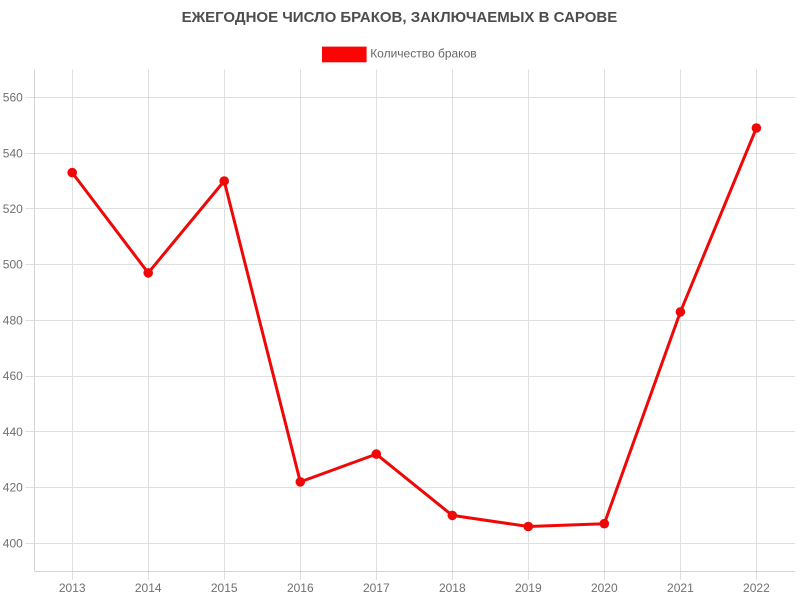 This screenshot has width=800, height=600. I want to click on svg-text: 2013, so click(72, 588).